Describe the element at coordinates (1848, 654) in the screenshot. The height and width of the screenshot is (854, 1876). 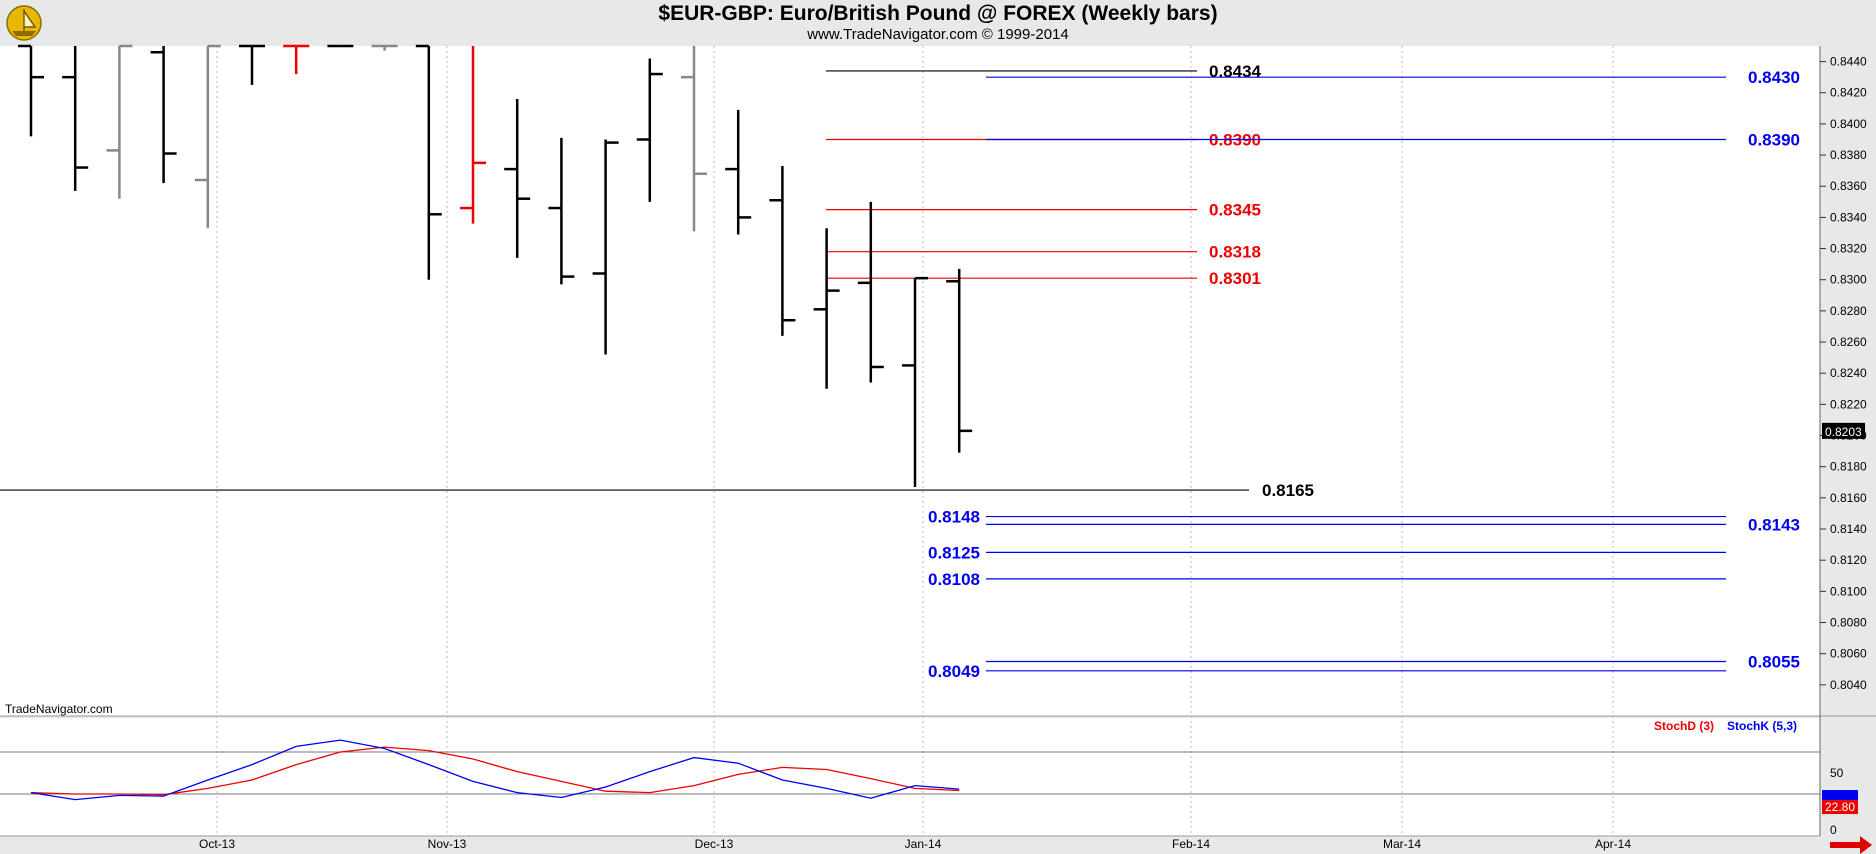
I see `price-tick-label: 0.8060` at that location.